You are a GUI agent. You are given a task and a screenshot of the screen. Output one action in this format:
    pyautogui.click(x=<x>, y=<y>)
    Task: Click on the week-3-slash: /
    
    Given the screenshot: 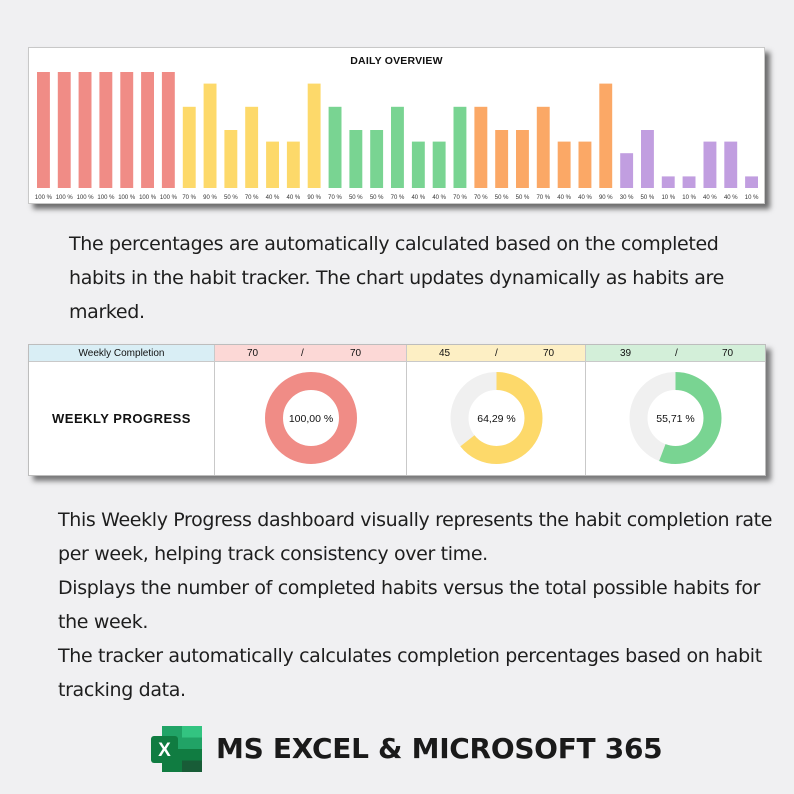 What is the action you would take?
    pyautogui.click(x=676, y=353)
    